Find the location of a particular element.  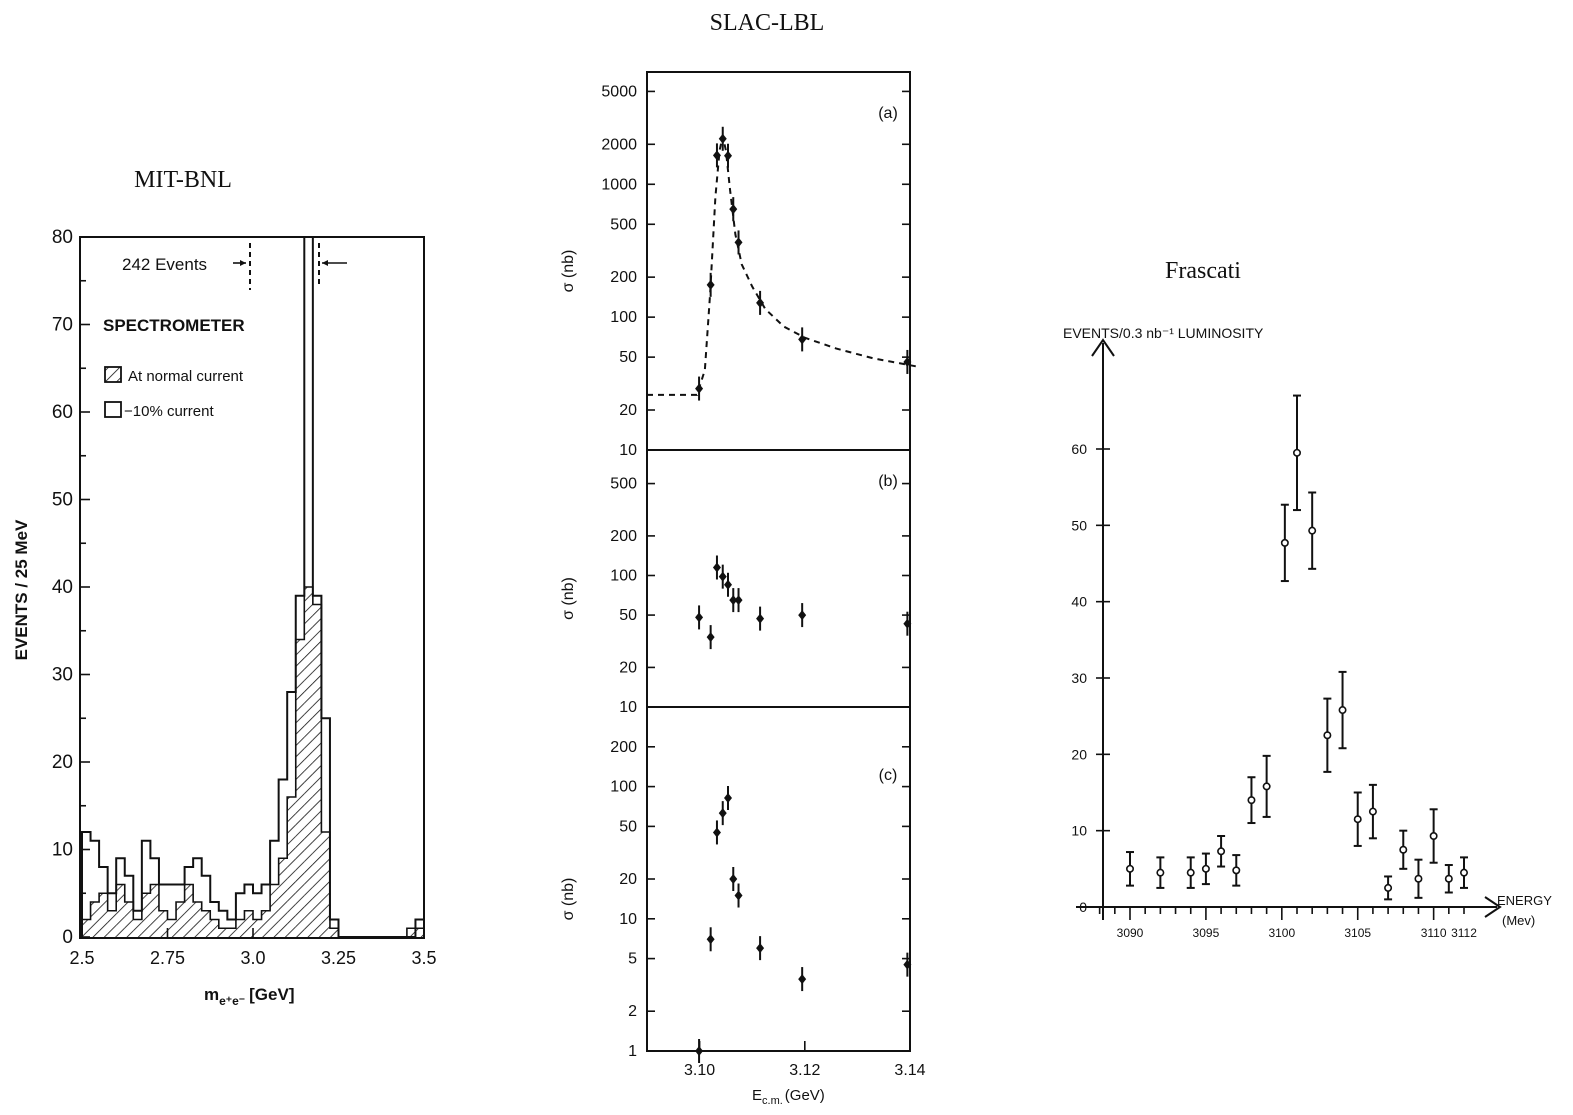

slac-y-tick-label: 1 is located at coordinates (632, 1051).